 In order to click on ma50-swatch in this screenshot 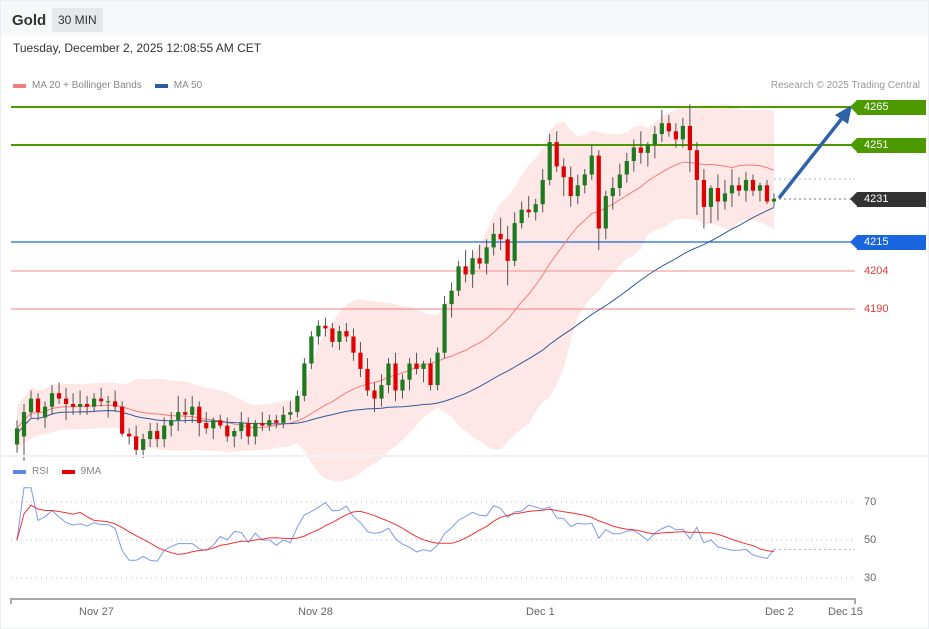, I will do `click(161, 85)`.